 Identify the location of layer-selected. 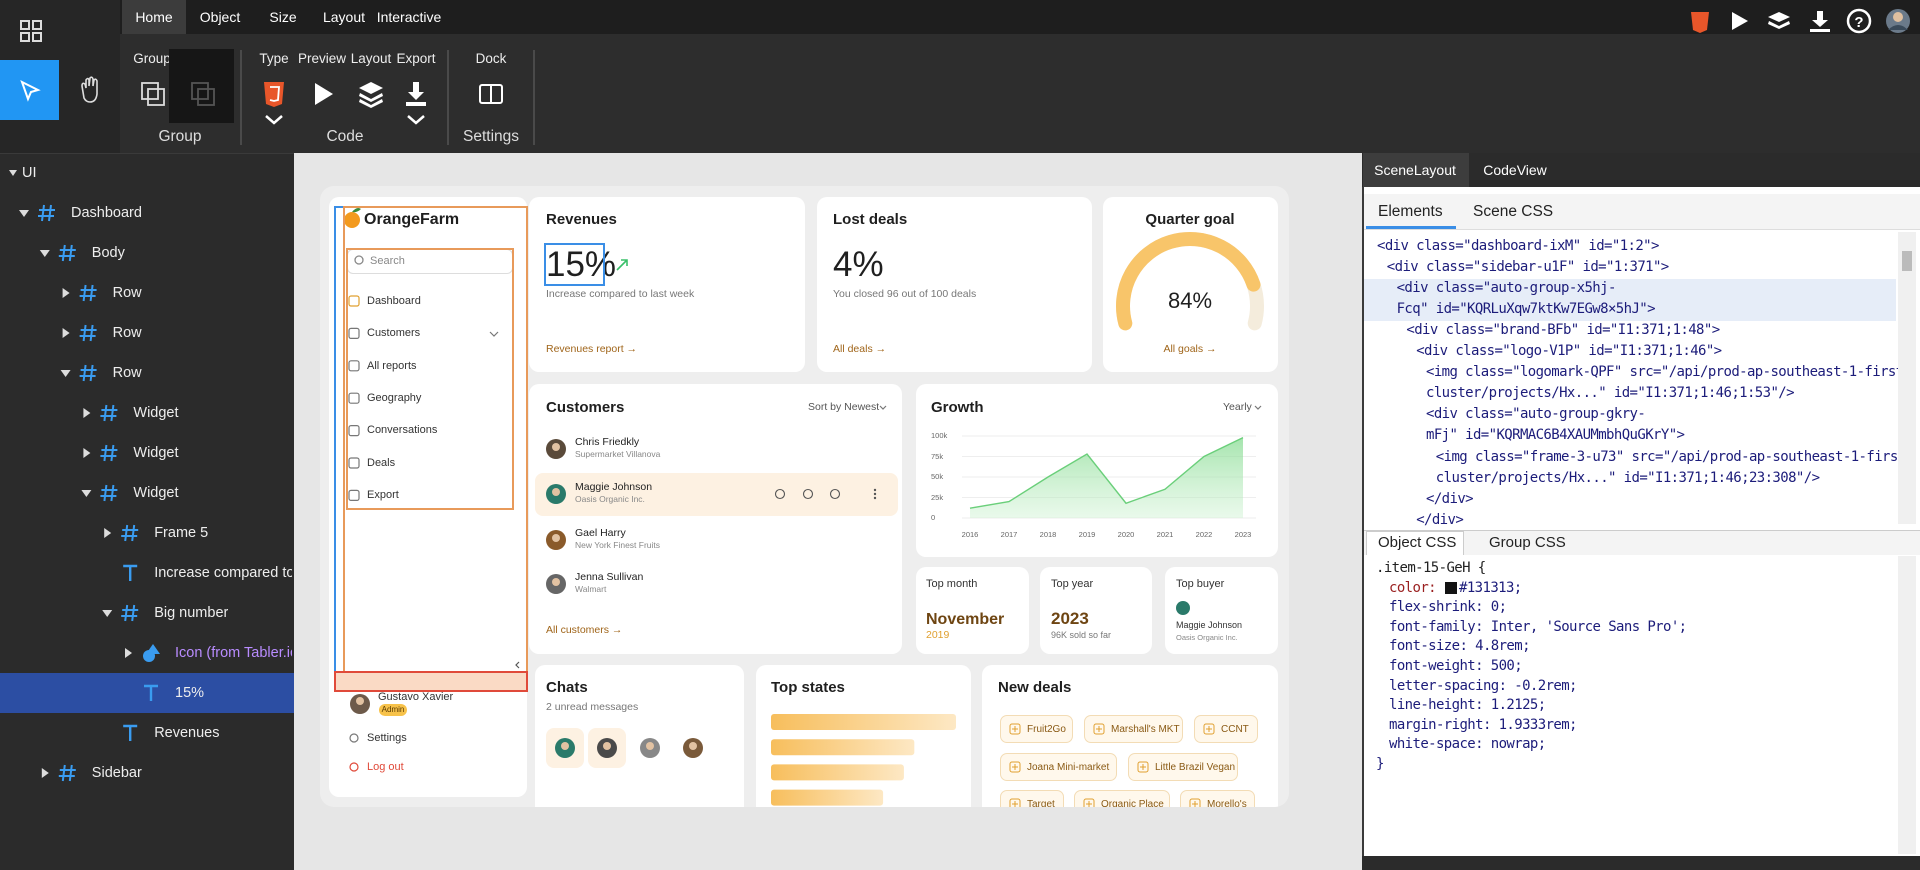
(147, 693).